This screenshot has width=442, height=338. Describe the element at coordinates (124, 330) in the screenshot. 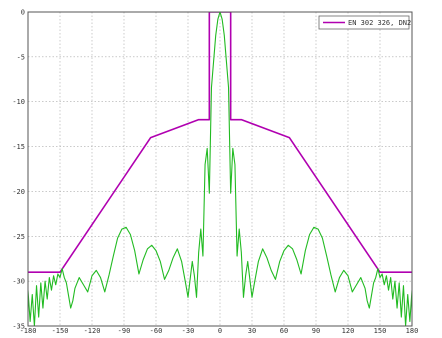

I see `x-tick-label: -90` at that location.